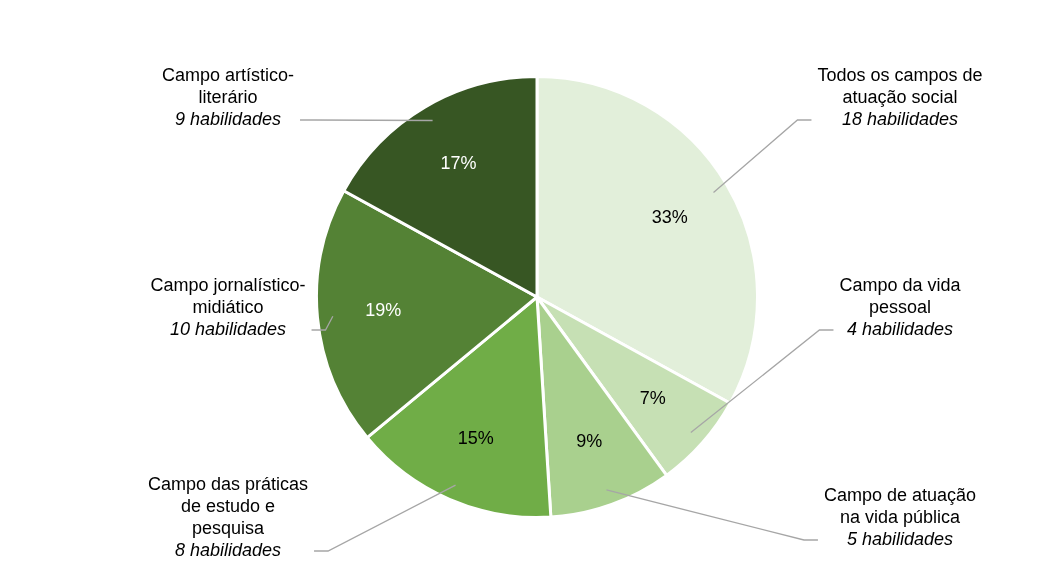 The image size is (1048, 579). I want to click on slice-label: Campo de atuação na vida pública, so click(900, 505).